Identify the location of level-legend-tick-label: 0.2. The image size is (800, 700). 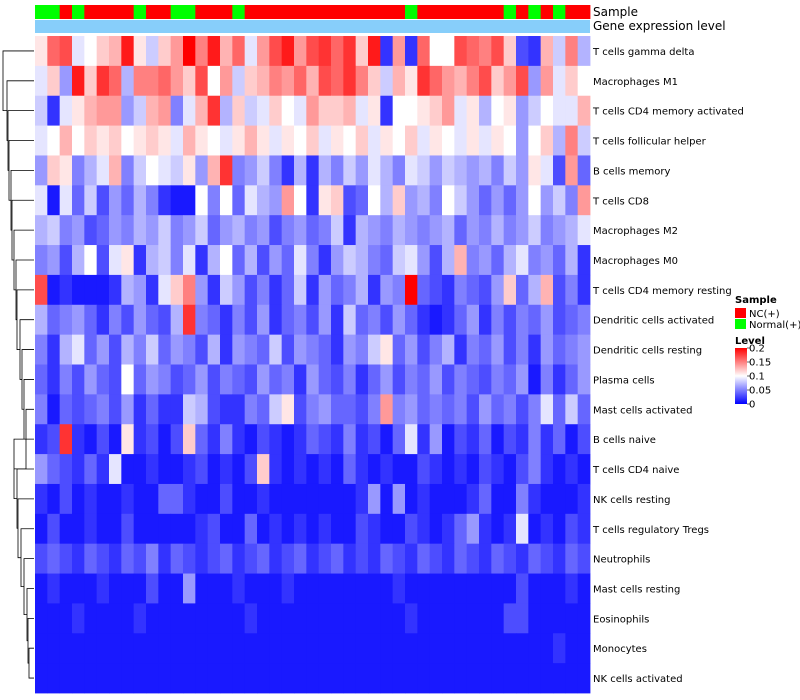
(757, 349).